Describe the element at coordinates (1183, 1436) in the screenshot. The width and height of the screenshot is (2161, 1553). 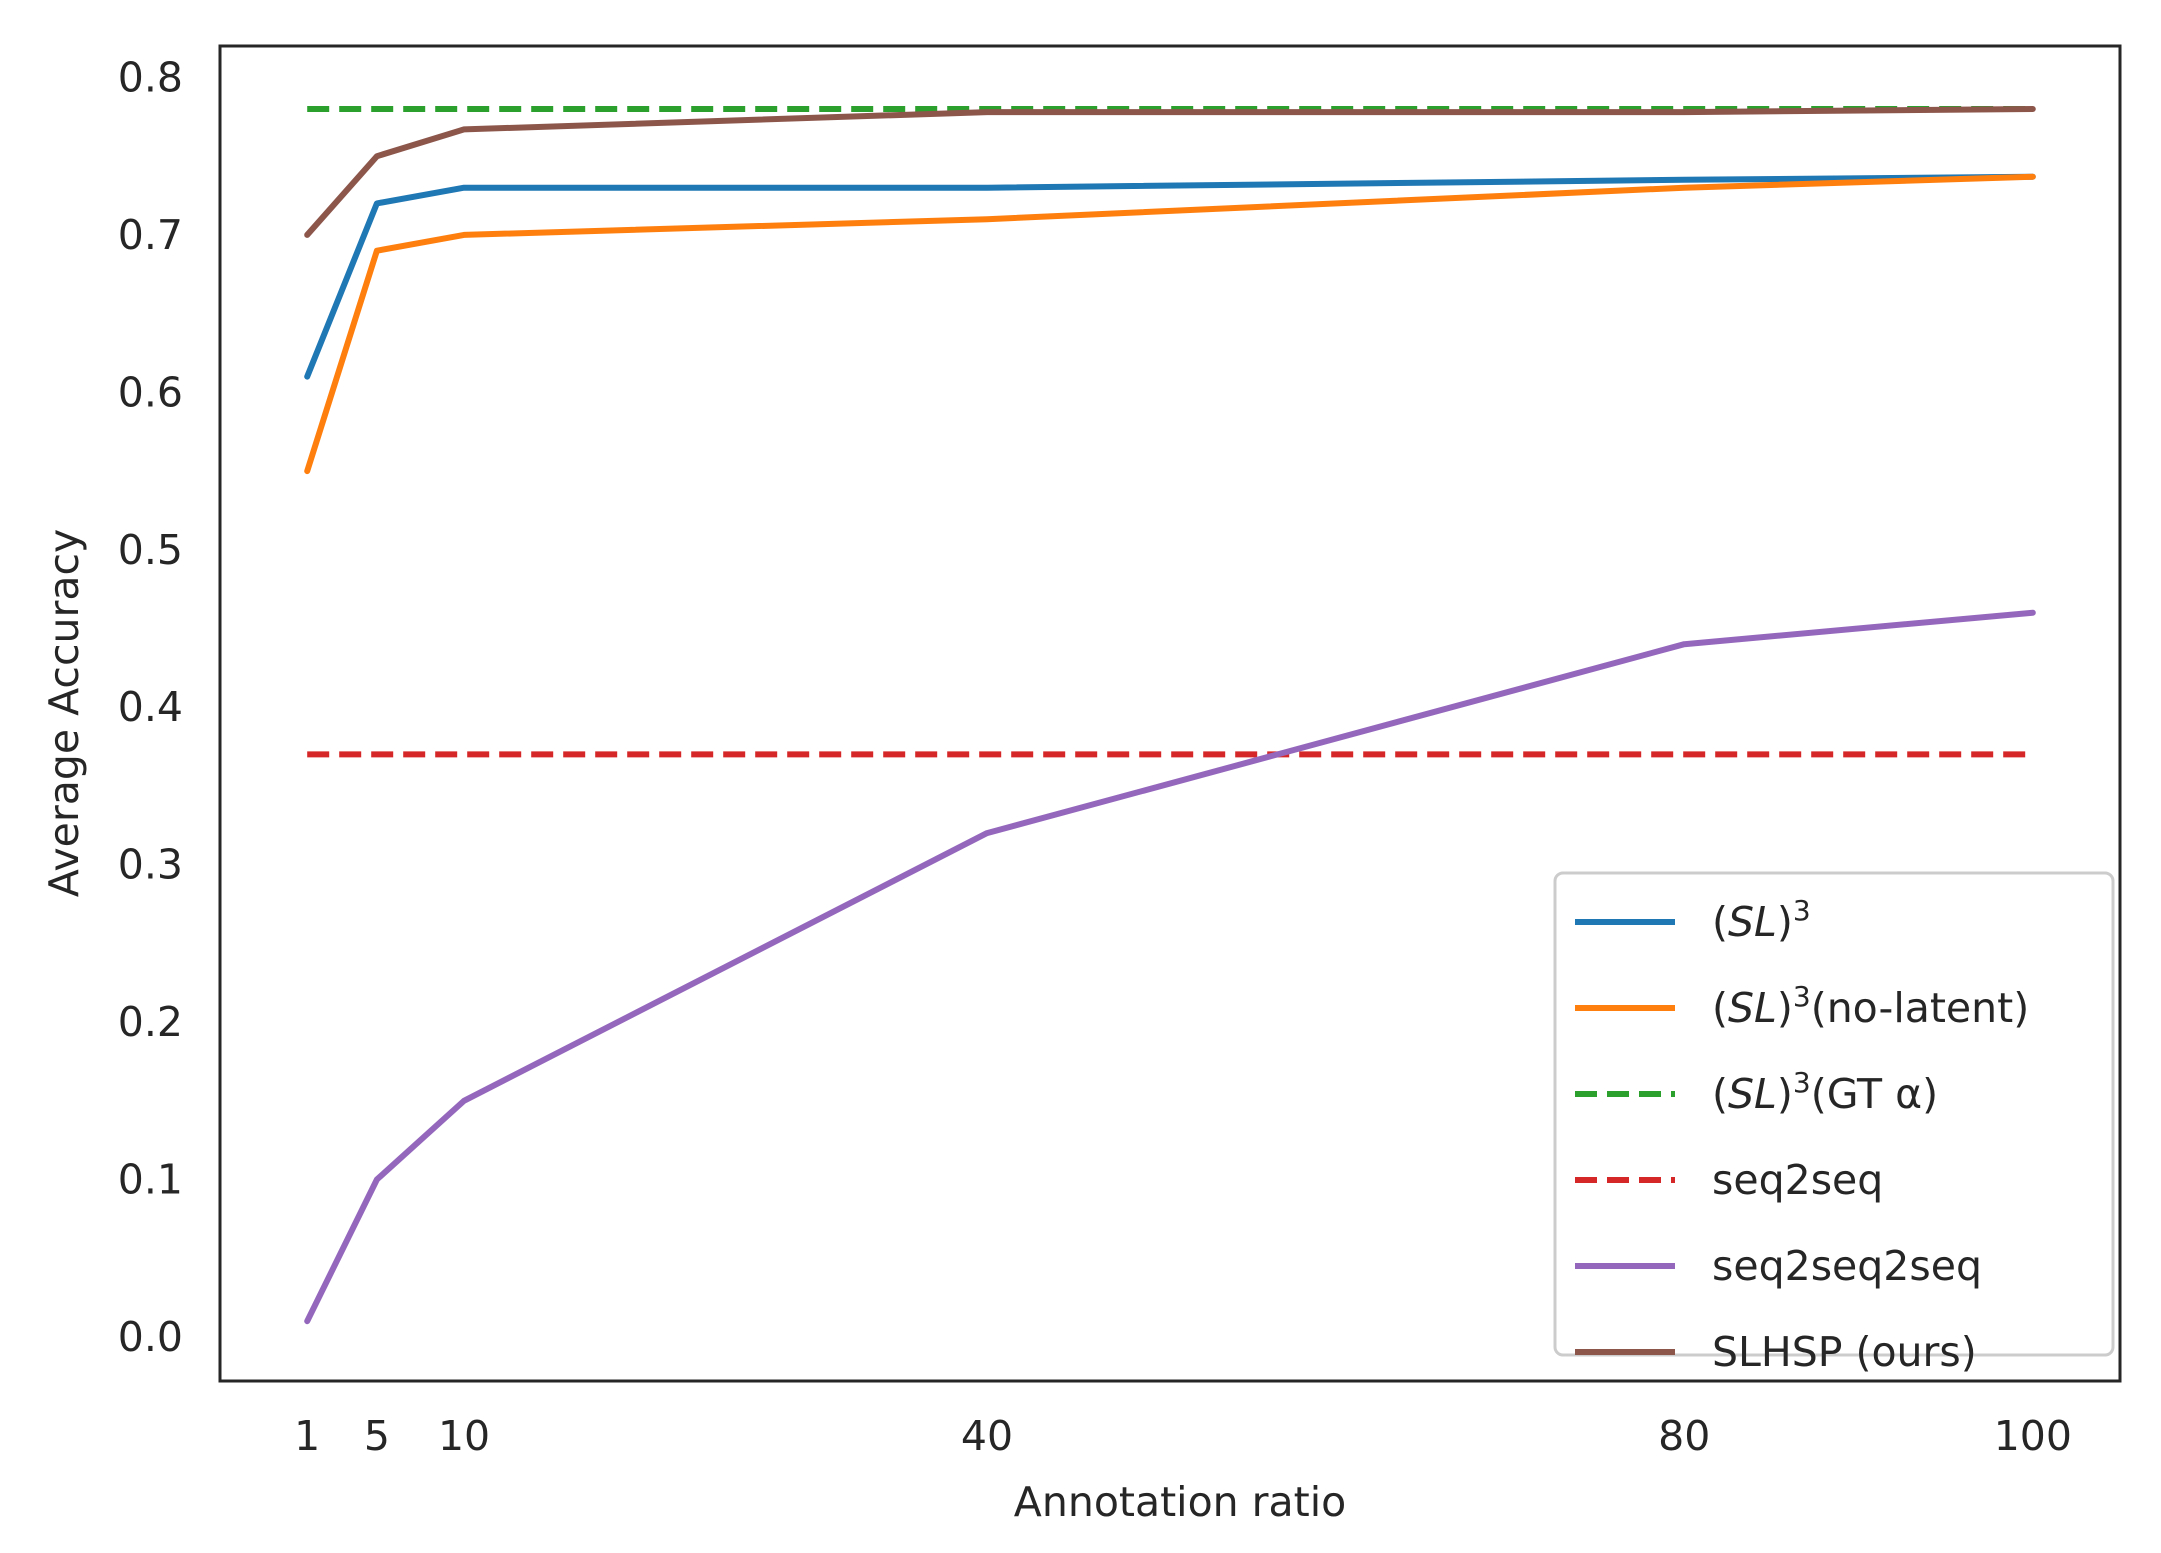
I see `x-axis-ticks: 1 5 10 40 80 100` at that location.